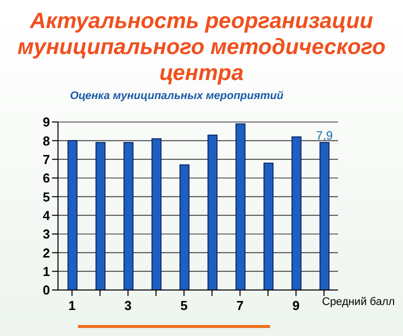  I want to click on x-axis-title: Средний балл, so click(358, 302).